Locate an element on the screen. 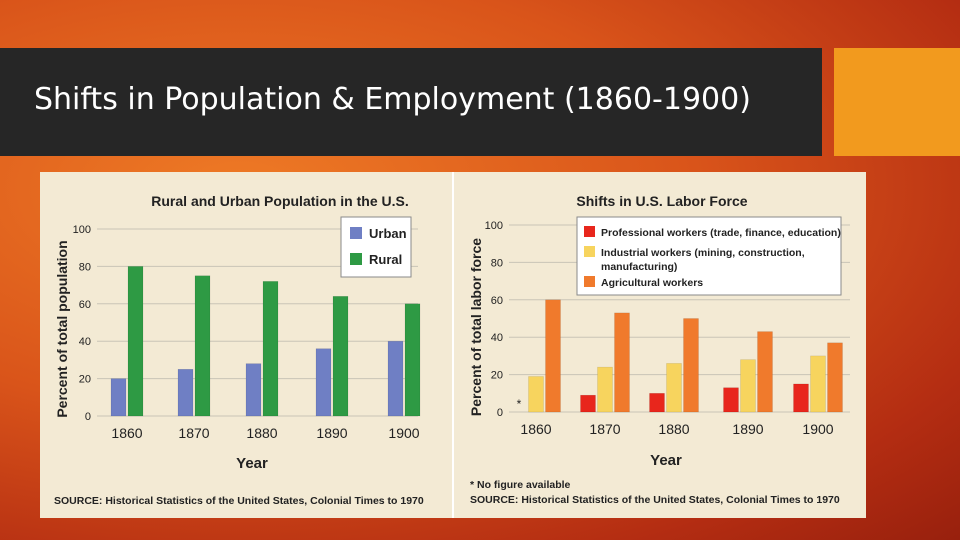 The width and height of the screenshot is (960, 540). left-bar-urban-1900 is located at coordinates (395, 378).